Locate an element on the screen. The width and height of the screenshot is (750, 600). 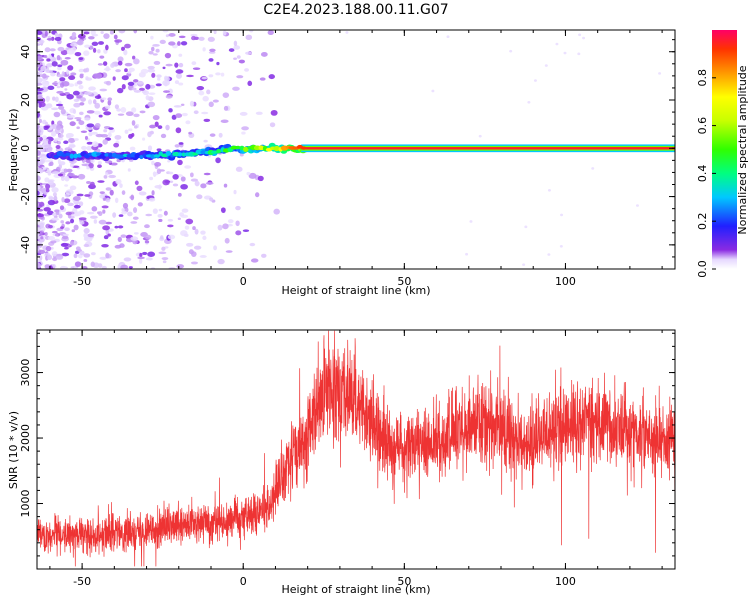
ridge-band-core is located at coordinates (488, 148).